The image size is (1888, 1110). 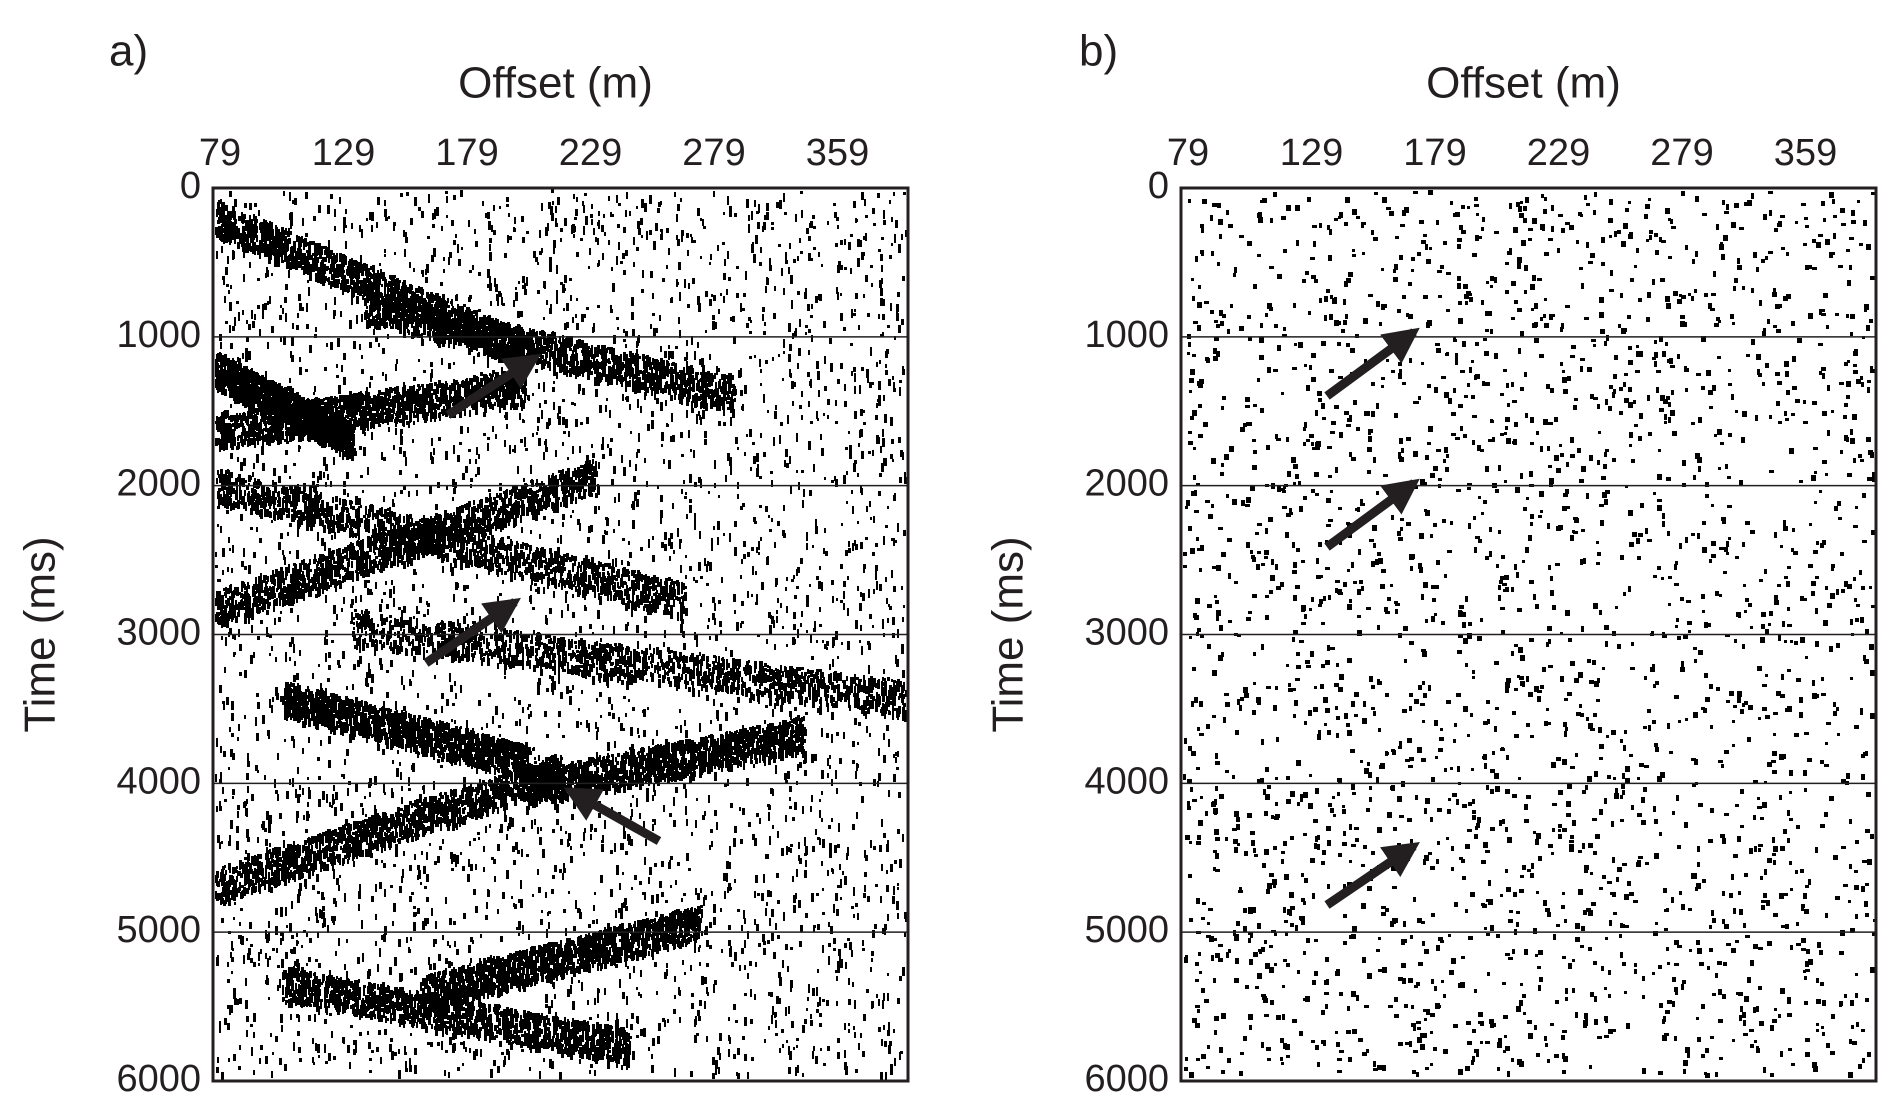 What do you see at coordinates (128, 51) in the screenshot?
I see `panel-label: a)` at bounding box center [128, 51].